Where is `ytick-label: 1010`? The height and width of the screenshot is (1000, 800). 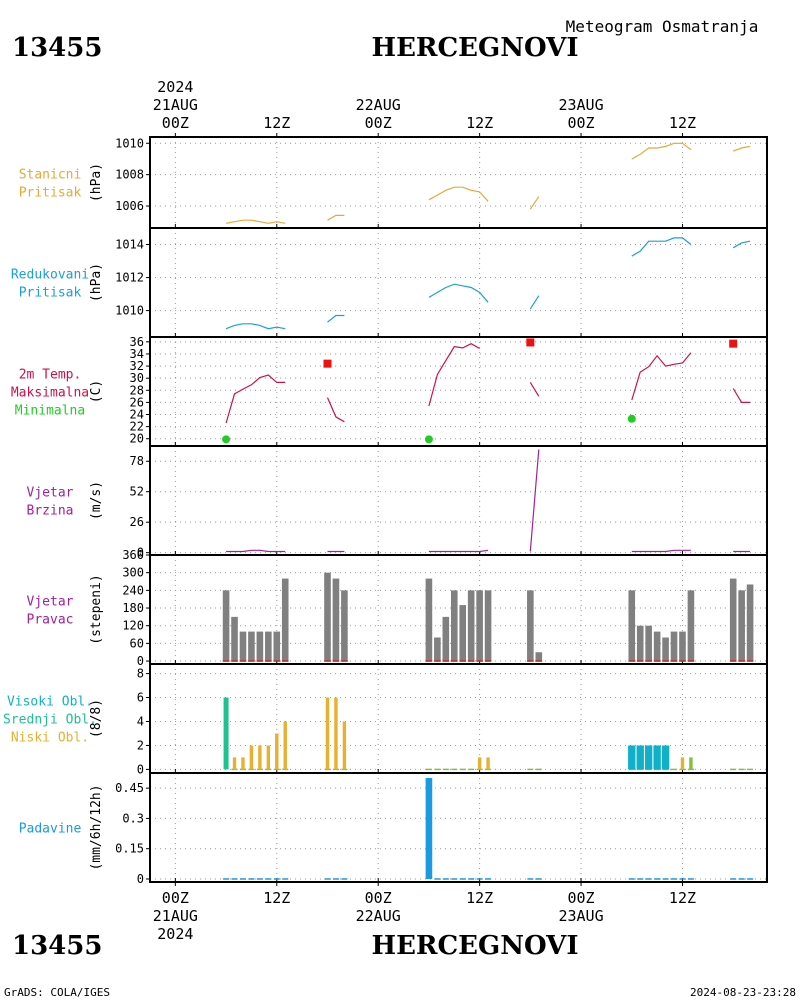 ytick-label: 1010 is located at coordinates (129, 143).